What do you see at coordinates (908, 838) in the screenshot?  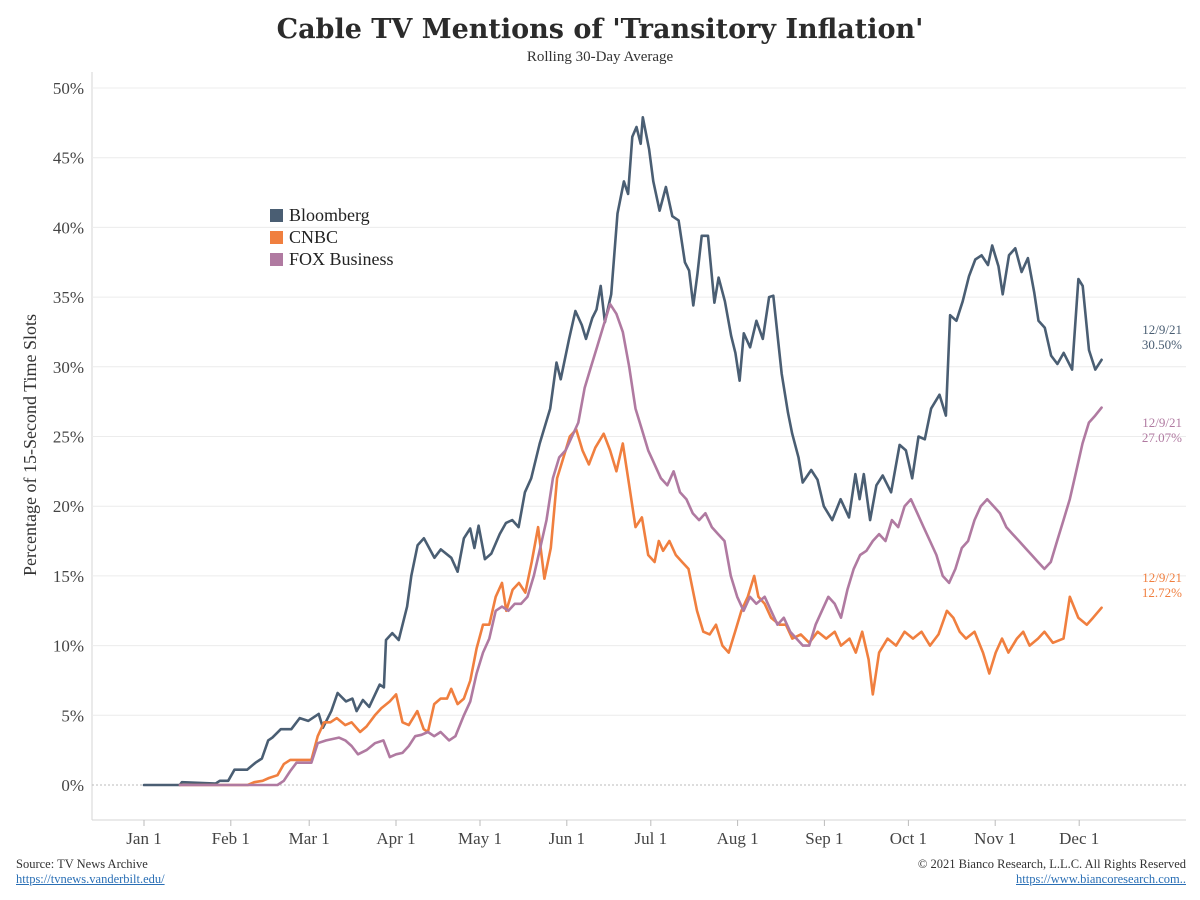 I see `x-tick-label: Oct 1` at bounding box center [908, 838].